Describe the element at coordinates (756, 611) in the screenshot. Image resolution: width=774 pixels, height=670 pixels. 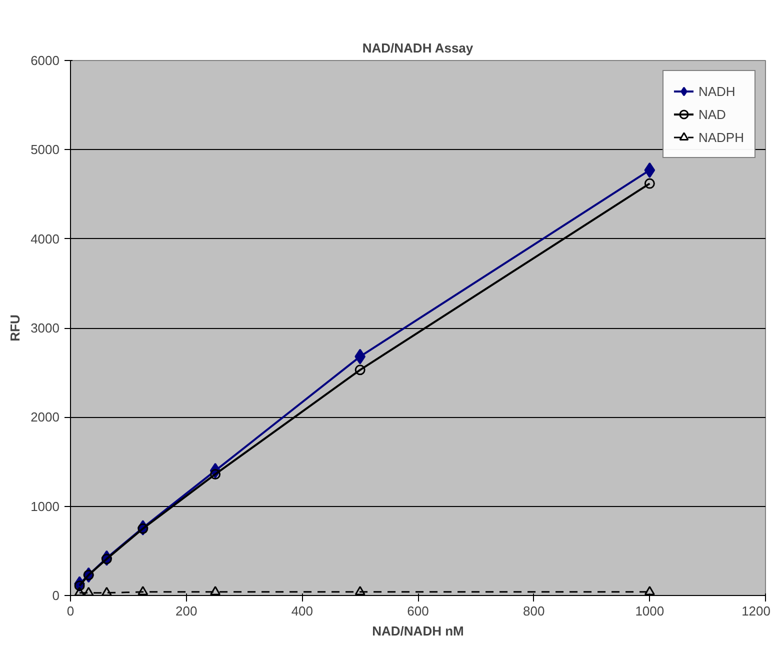
I see `x-tick-label: 1200` at that location.